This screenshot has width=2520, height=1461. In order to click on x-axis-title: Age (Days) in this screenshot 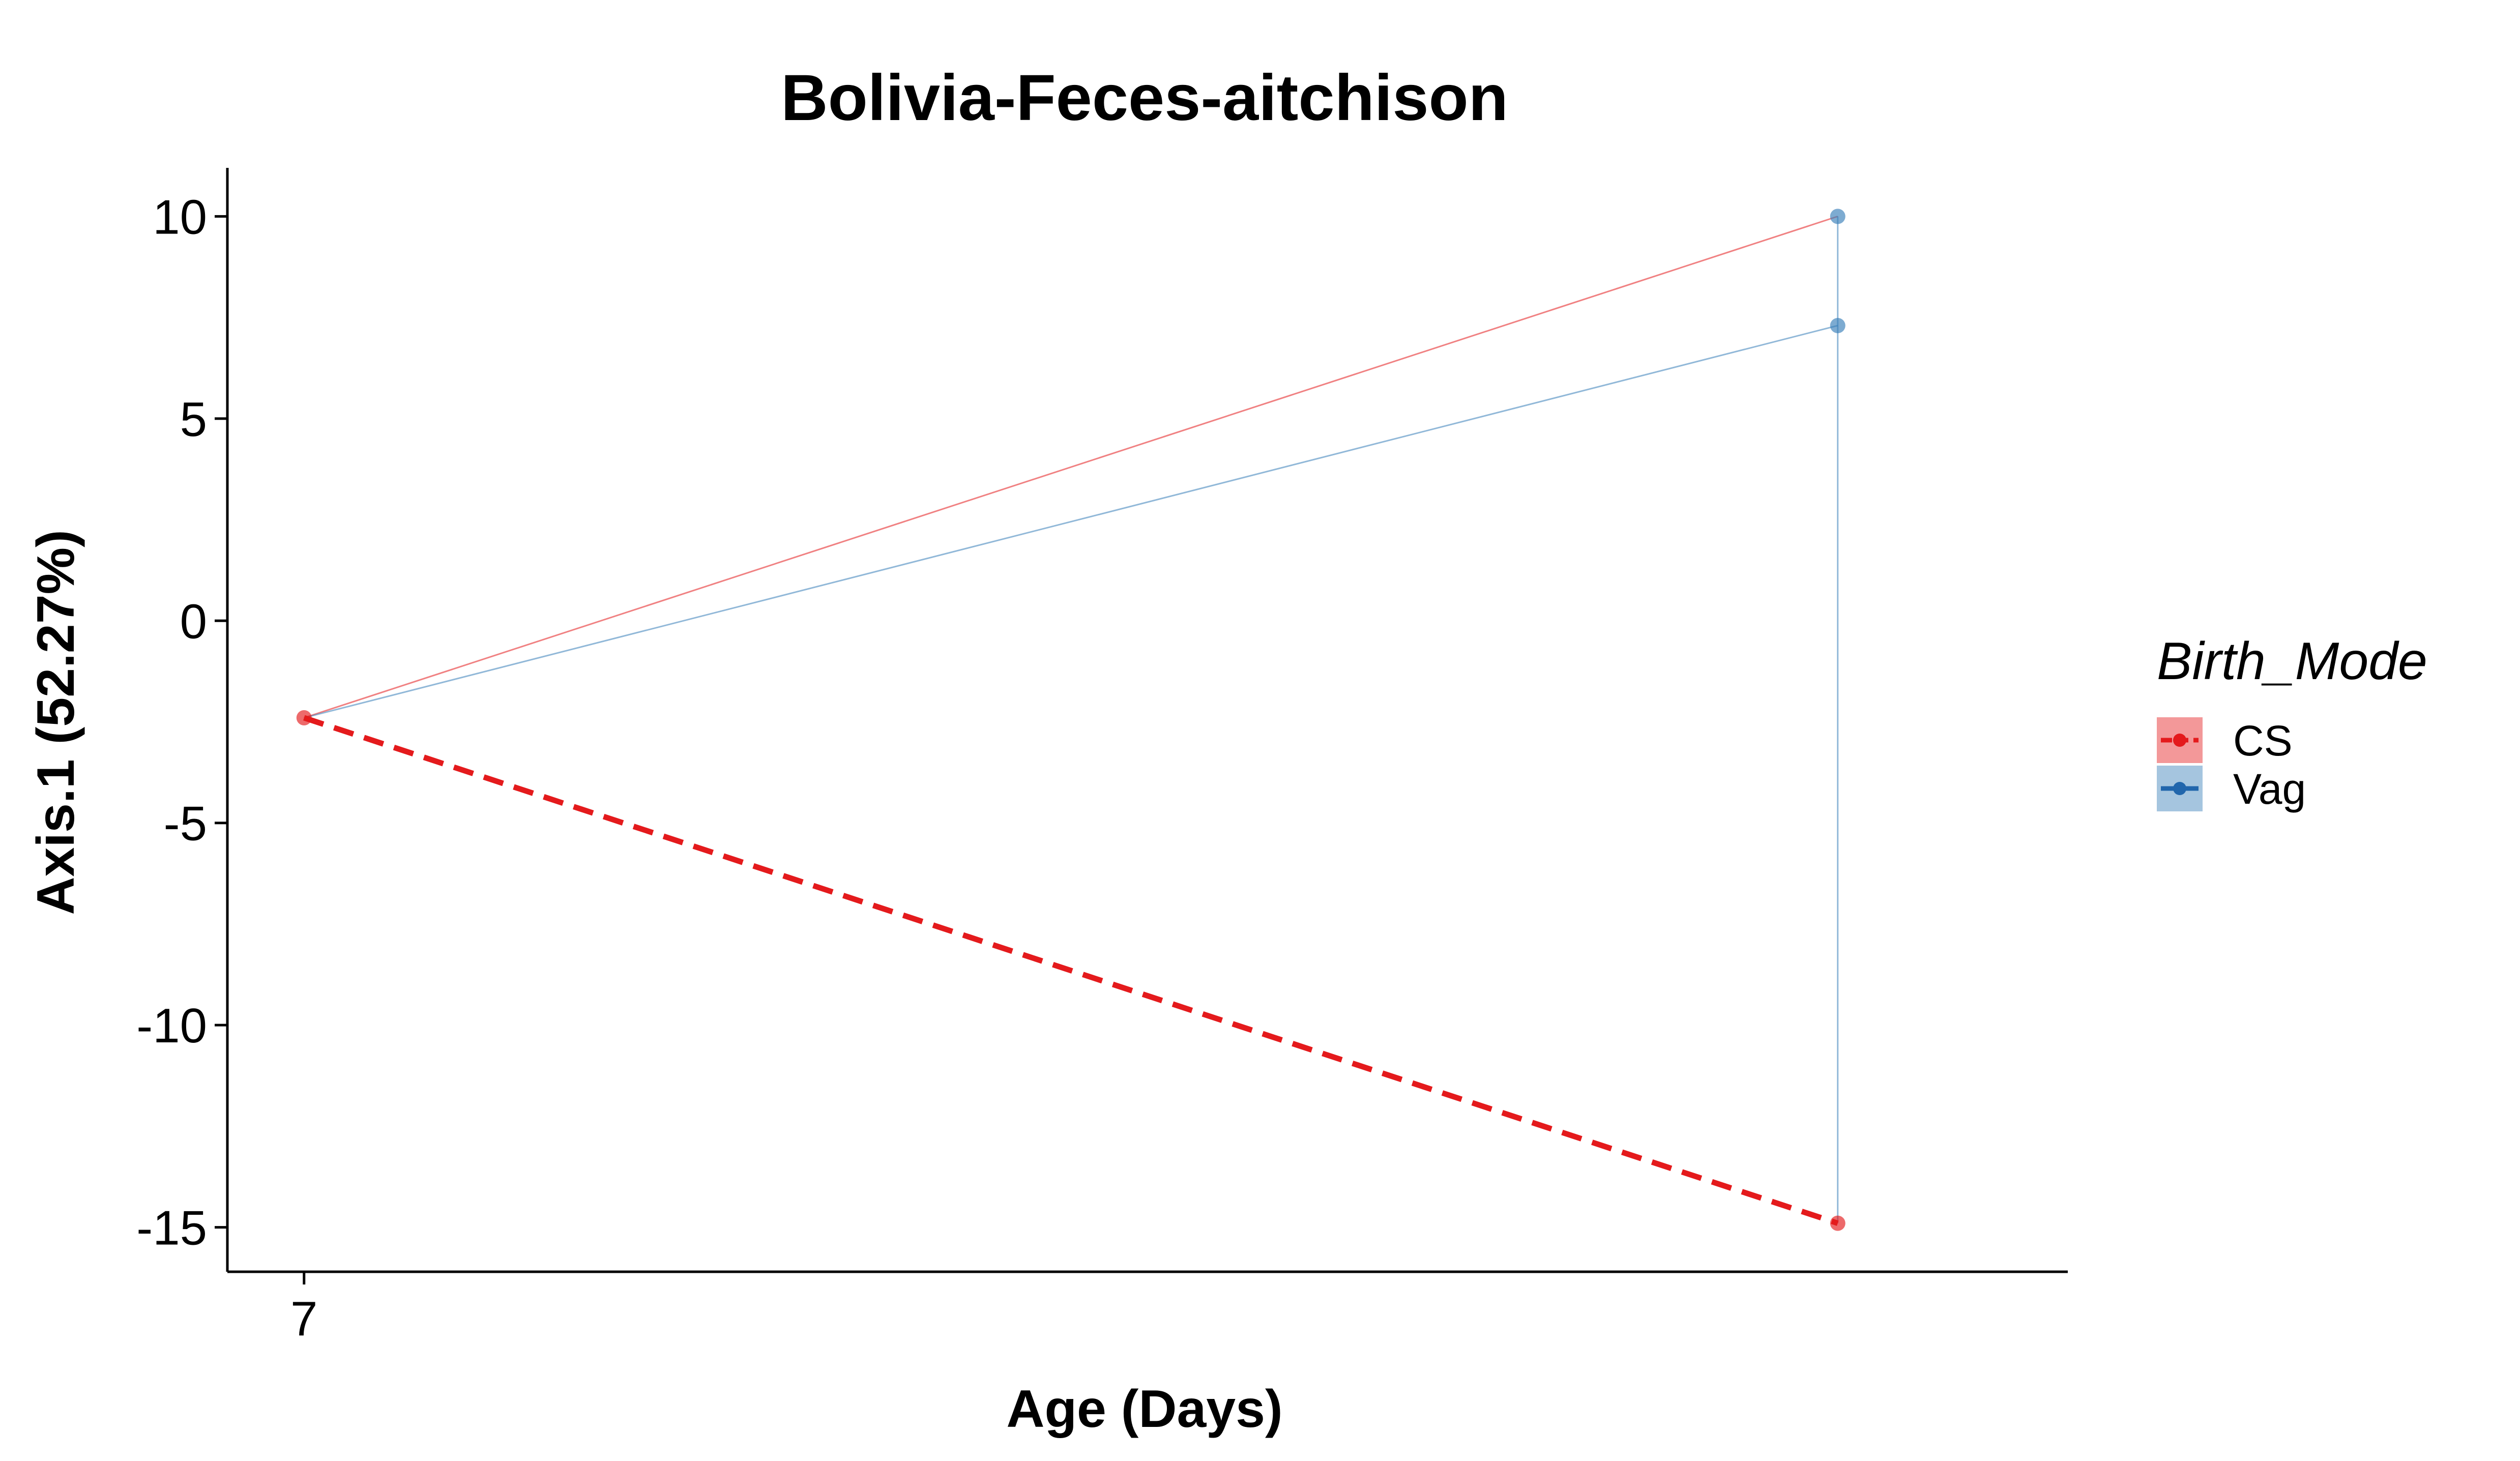, I will do `click(1144, 1409)`.